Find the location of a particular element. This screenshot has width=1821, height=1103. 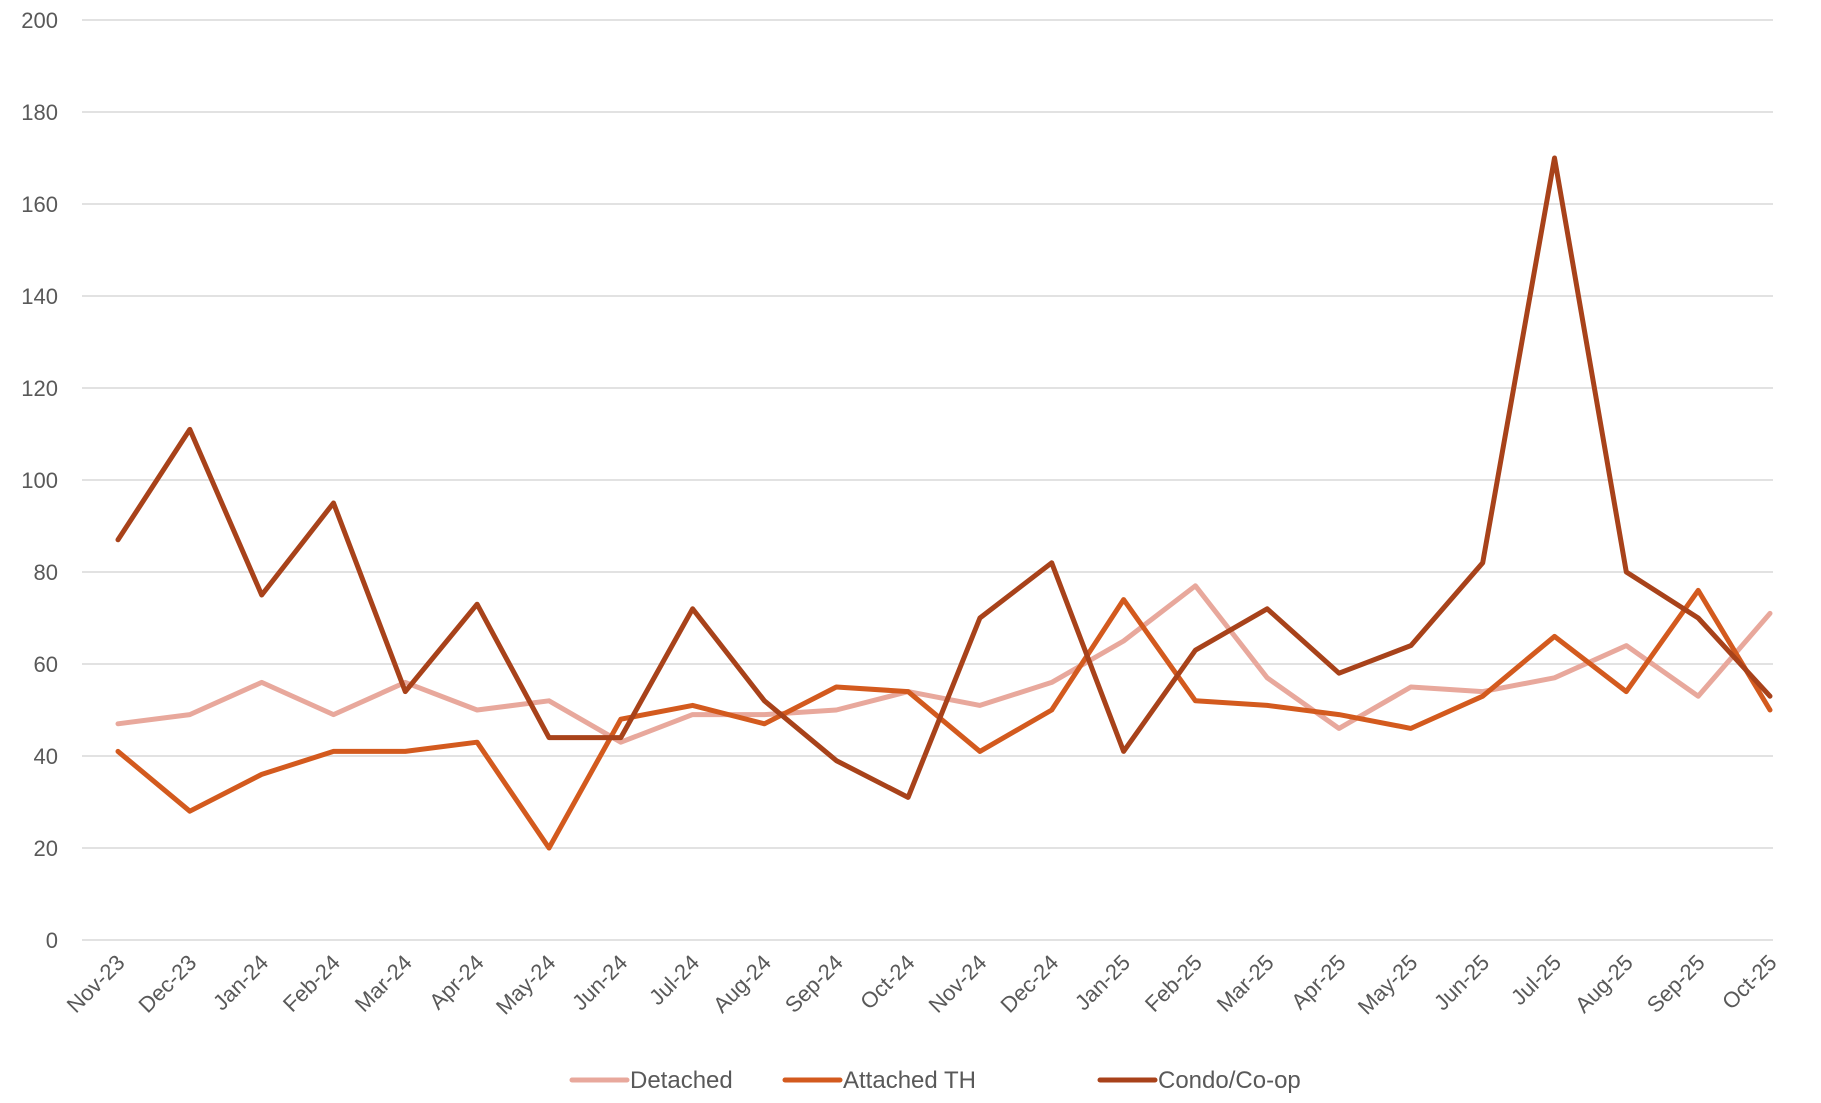

x-tick-label: Sep-24 is located at coordinates (814, 984).